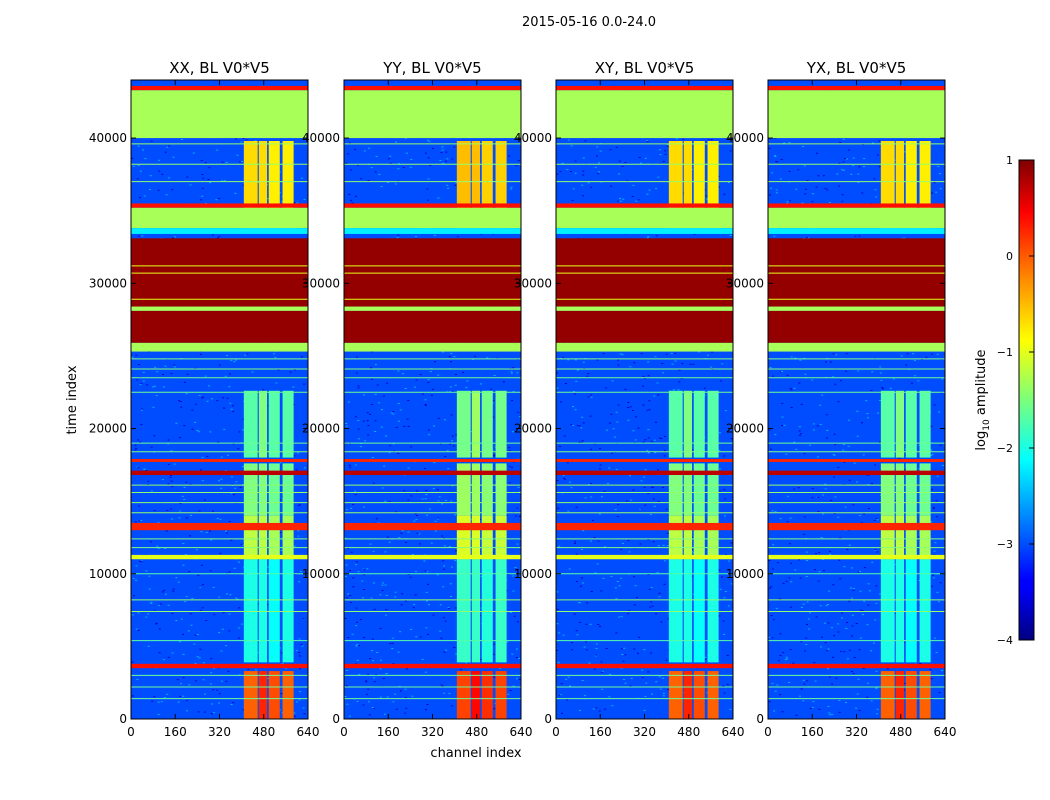 Image resolution: width=1050 pixels, height=800 pixels. I want to click on y-axis-label: time index, so click(72, 399).